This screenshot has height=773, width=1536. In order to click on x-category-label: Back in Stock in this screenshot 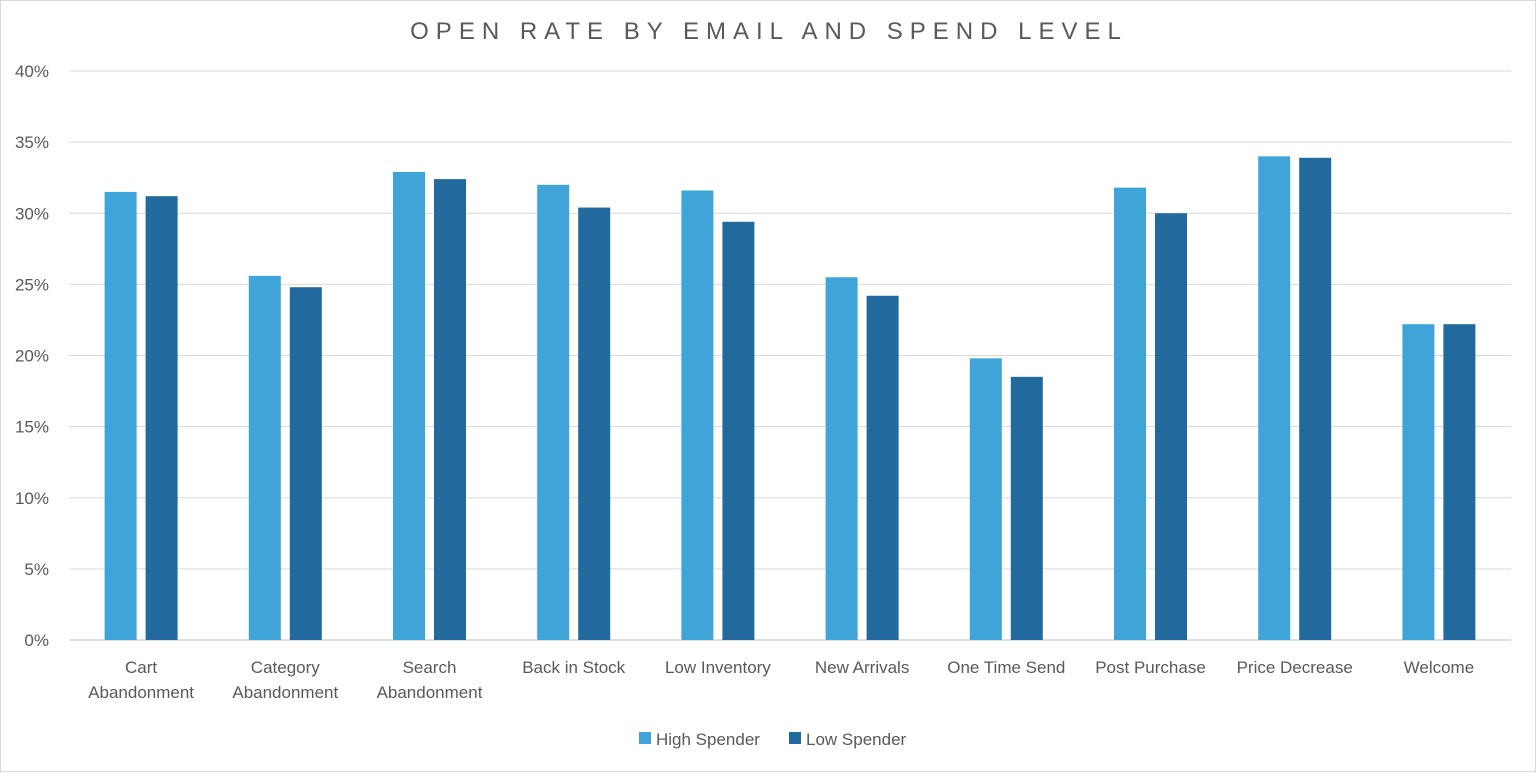, I will do `click(573, 667)`.